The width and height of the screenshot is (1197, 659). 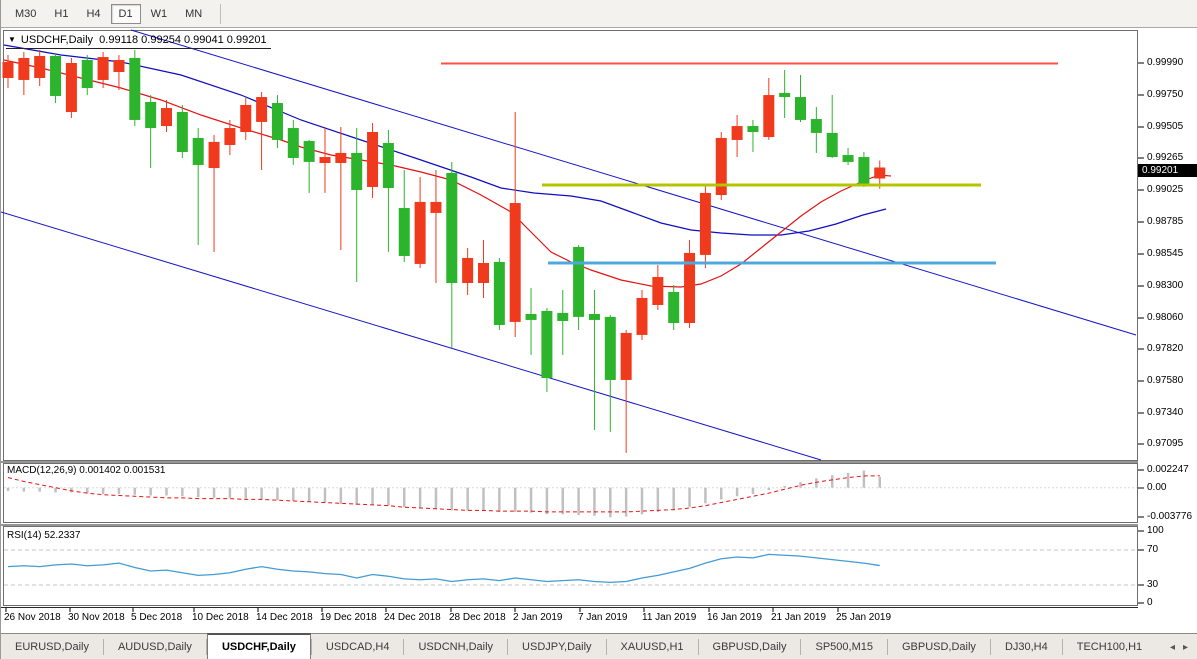 I want to click on rsi-axis-label: 30, so click(x=1153, y=584).